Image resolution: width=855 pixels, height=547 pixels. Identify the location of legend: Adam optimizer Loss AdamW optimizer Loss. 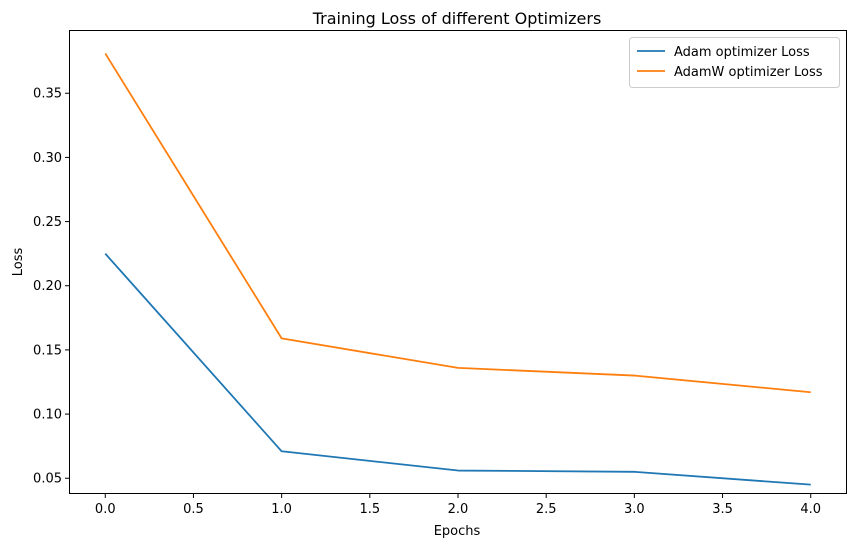
(734, 62).